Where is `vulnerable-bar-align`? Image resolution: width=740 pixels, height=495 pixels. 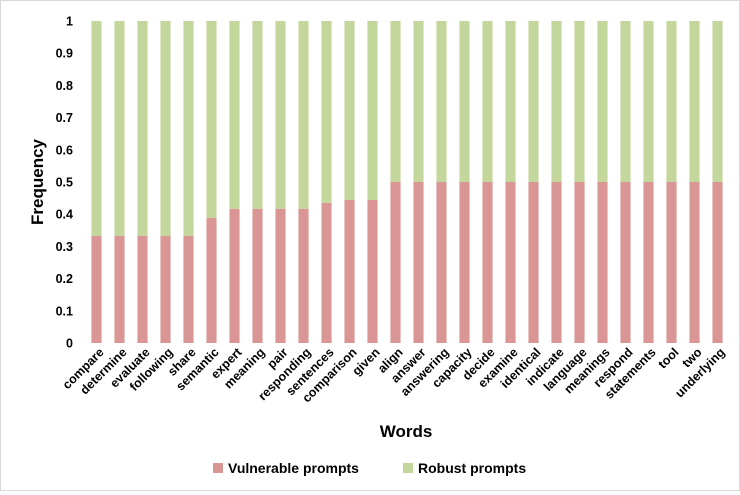
vulnerable-bar-align is located at coordinates (395, 262).